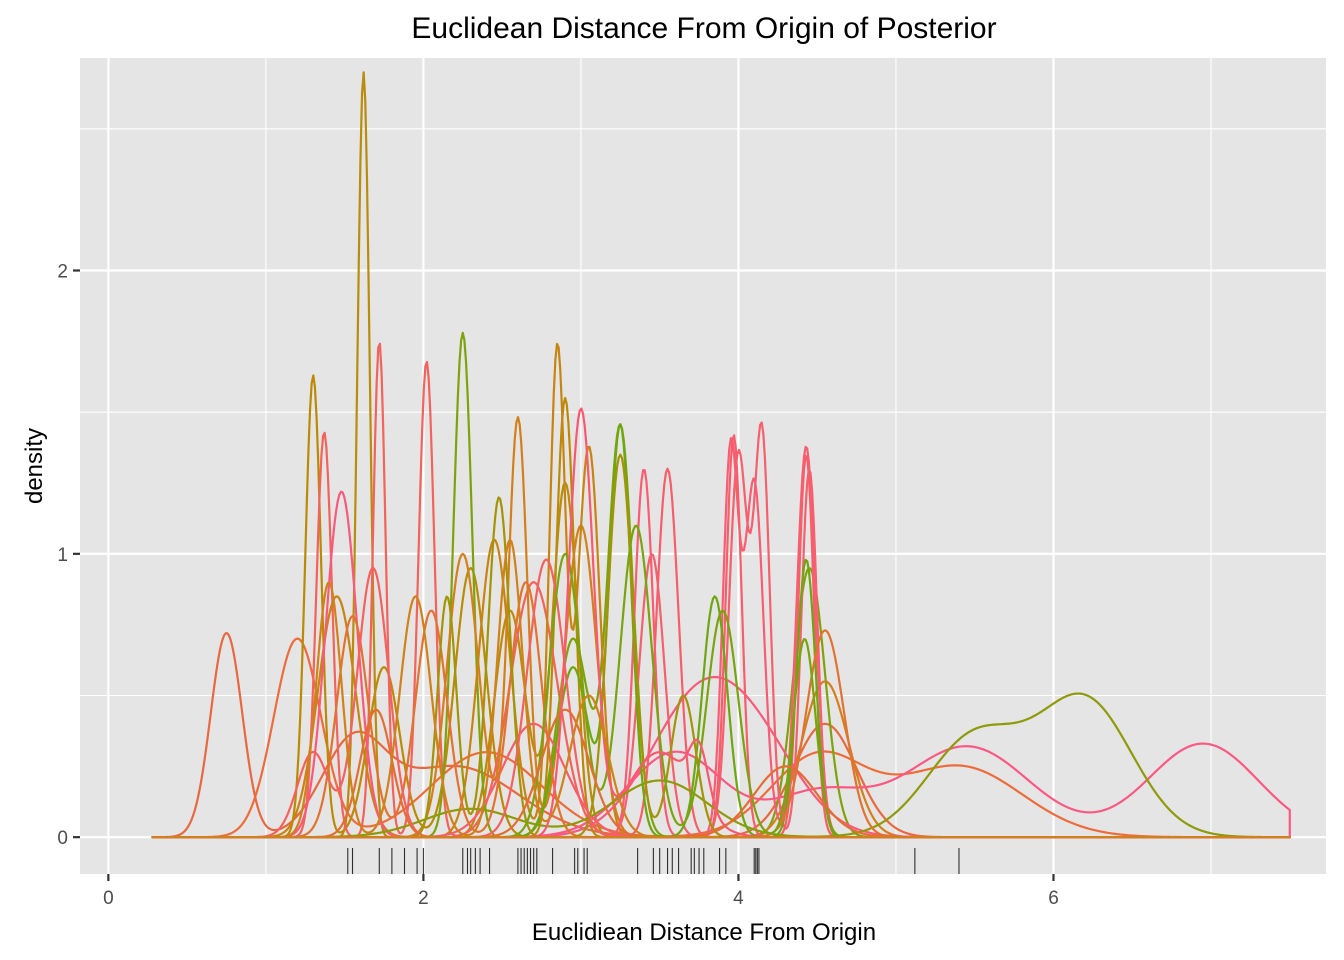 The image size is (1344, 960). Describe the element at coordinates (108, 898) in the screenshot. I see `x-tick-label: 0` at that location.